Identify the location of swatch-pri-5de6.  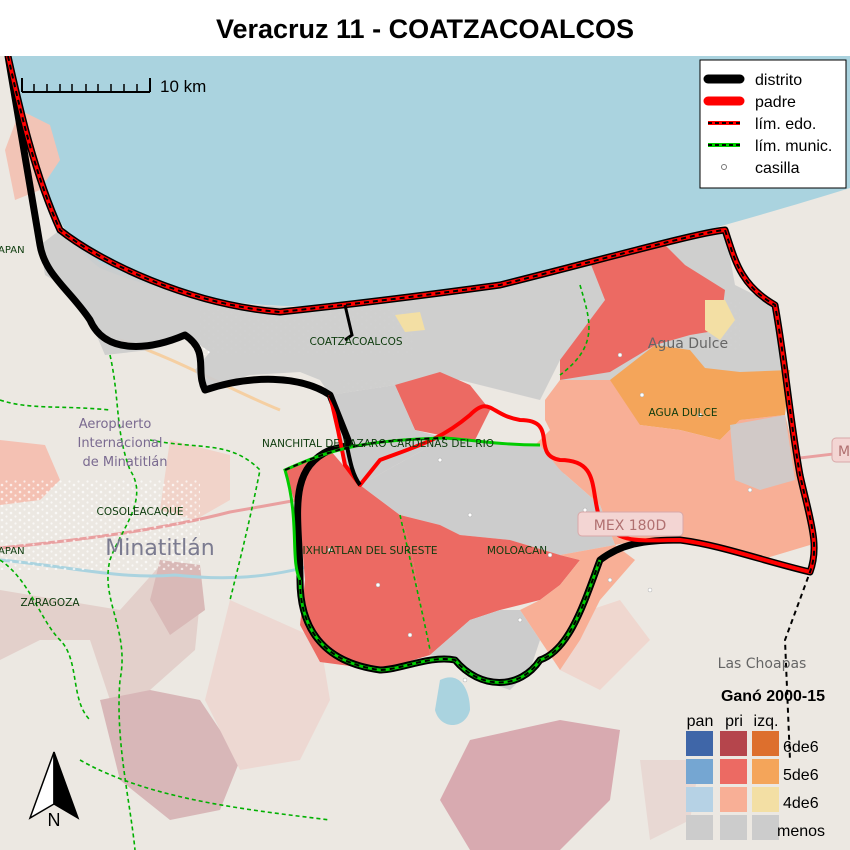
(733, 771).